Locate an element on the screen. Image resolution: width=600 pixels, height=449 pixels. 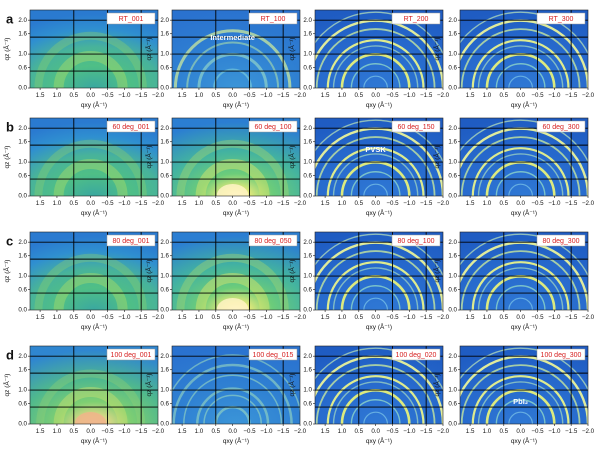
y-tick-label: 1.0 is located at coordinates (22, 390).